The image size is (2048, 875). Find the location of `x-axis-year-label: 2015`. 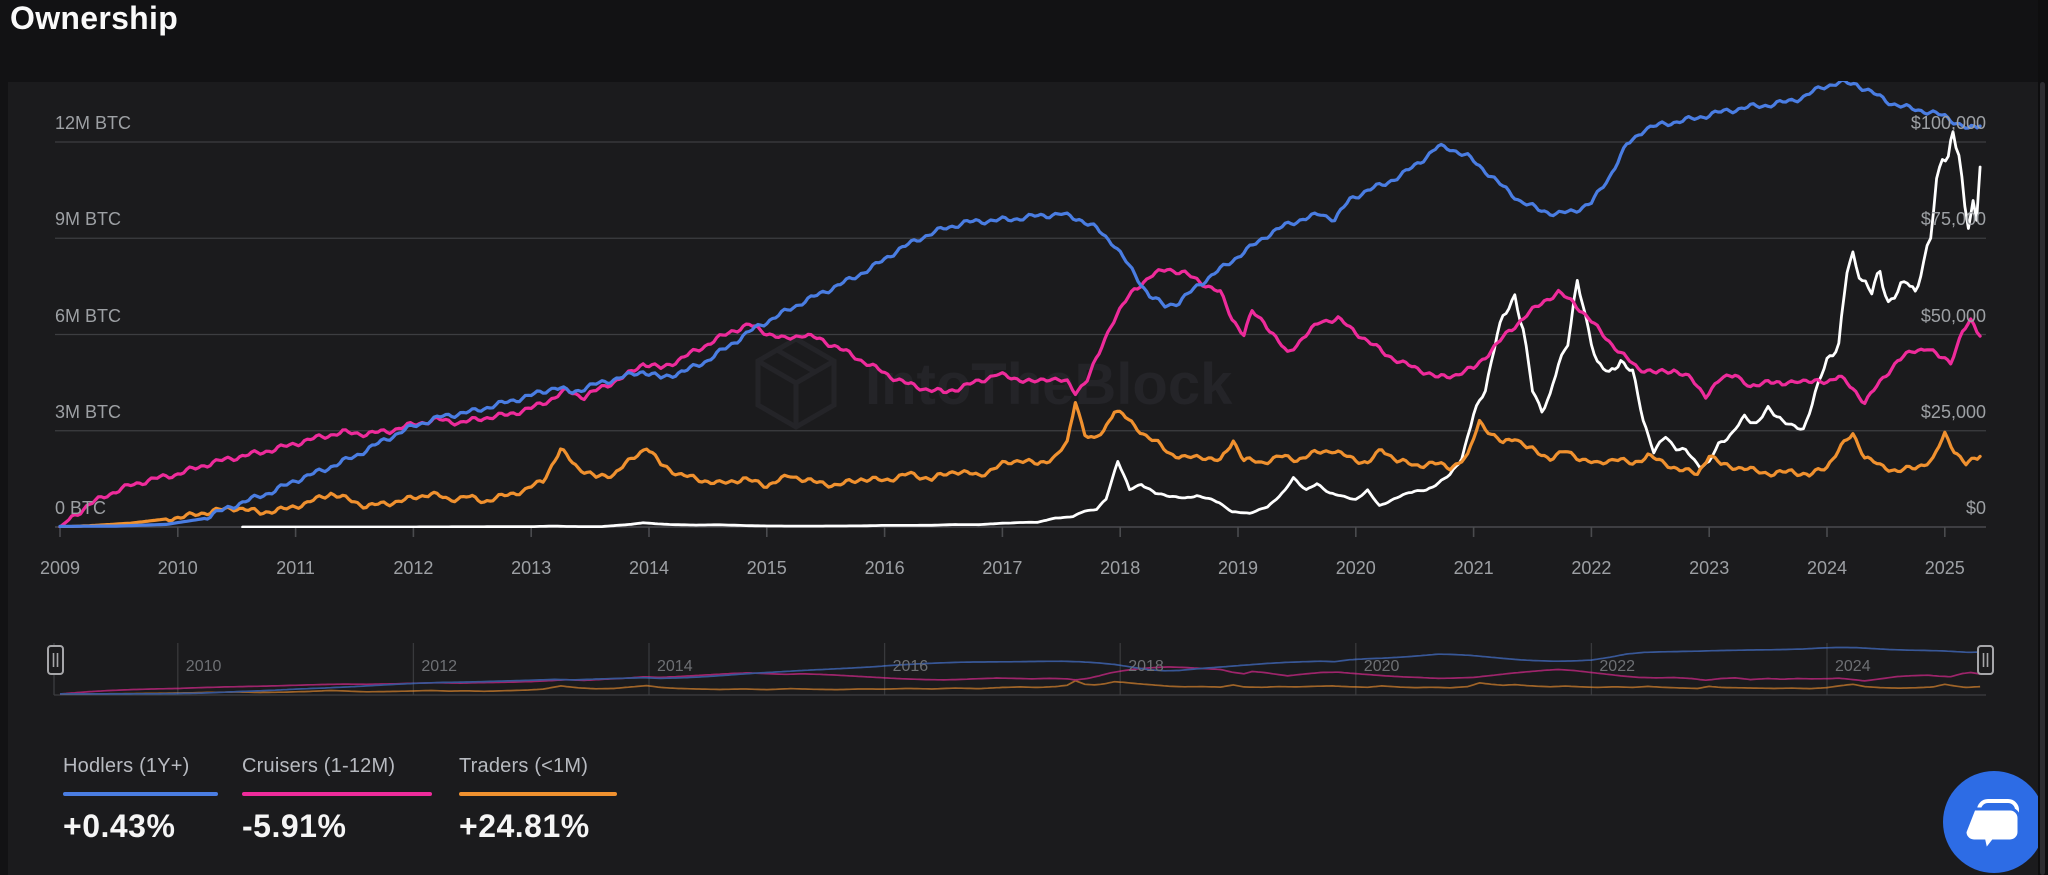

x-axis-year-label: 2015 is located at coordinates (766, 568).